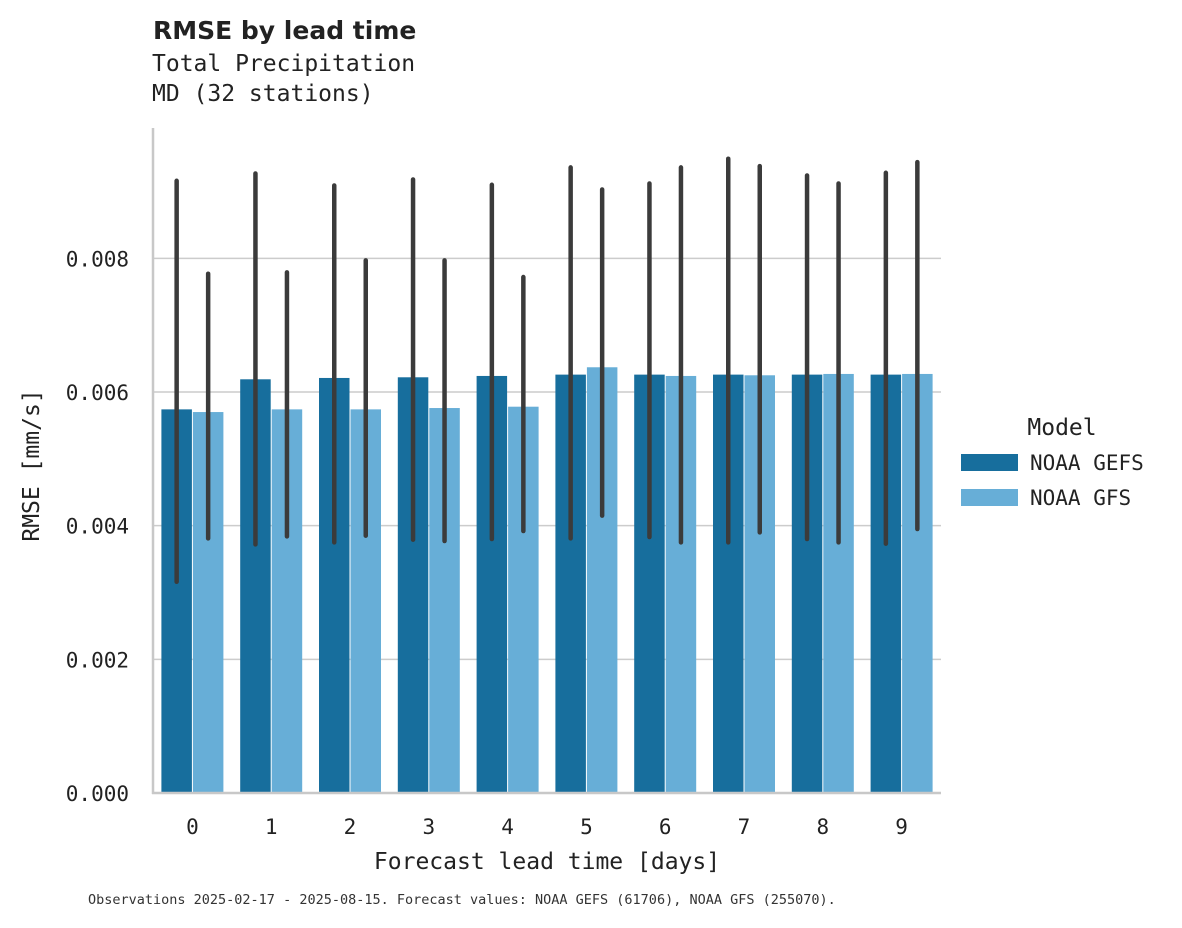 This screenshot has height=928, width=1182. I want to click on x-tick-label-4: 4, so click(507, 827).